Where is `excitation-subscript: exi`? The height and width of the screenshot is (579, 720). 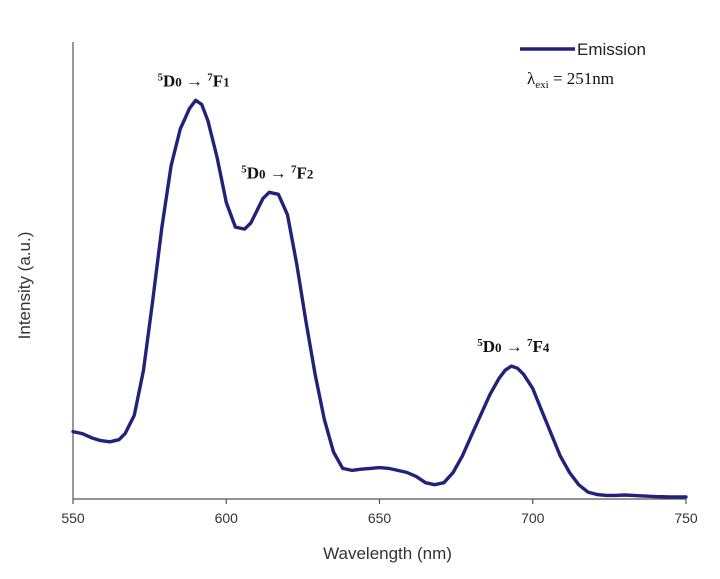 excitation-subscript: exi is located at coordinates (541, 85).